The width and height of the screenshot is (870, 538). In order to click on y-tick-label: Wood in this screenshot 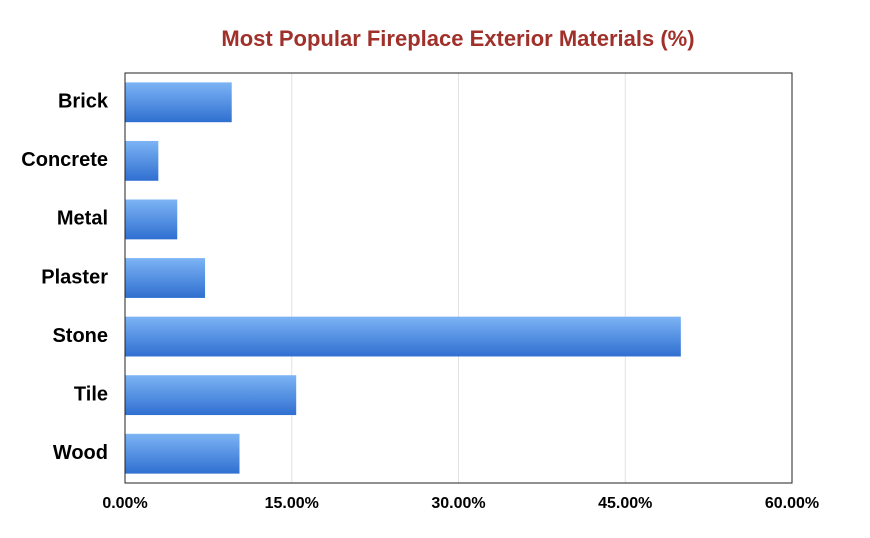, I will do `click(80, 453)`.